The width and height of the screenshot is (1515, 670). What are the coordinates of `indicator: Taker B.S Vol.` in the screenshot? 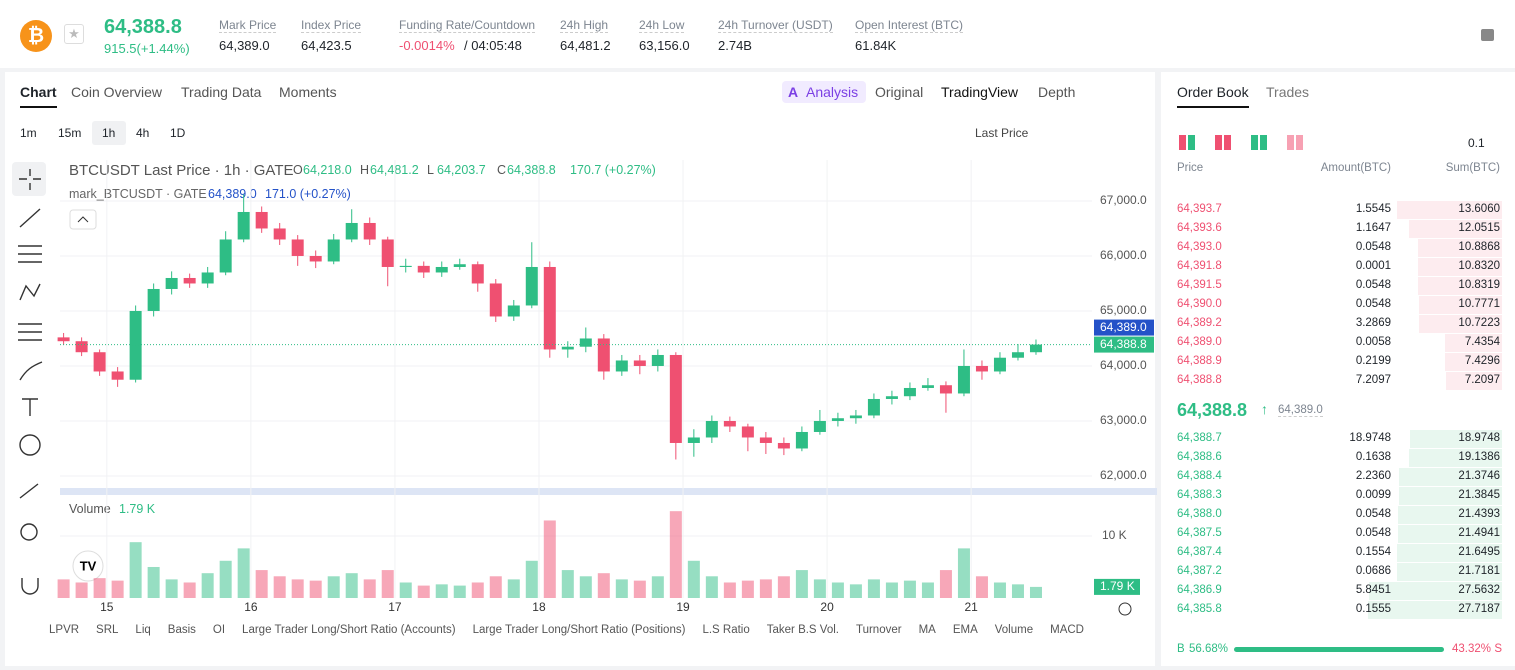 It's located at (802, 630).